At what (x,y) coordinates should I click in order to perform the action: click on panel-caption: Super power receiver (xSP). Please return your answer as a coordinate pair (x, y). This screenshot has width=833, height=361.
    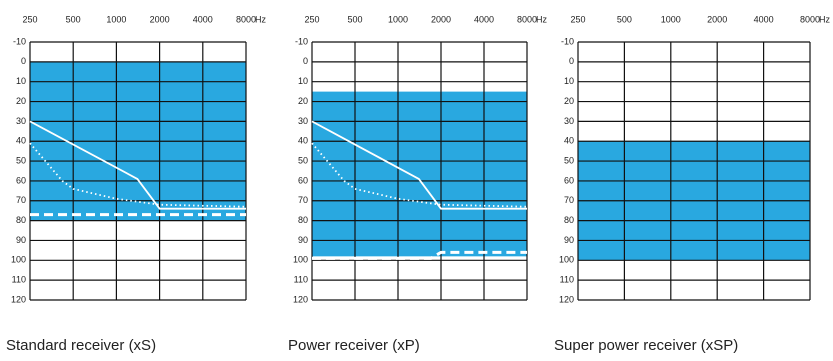
    Looking at the image, I should click on (646, 345).